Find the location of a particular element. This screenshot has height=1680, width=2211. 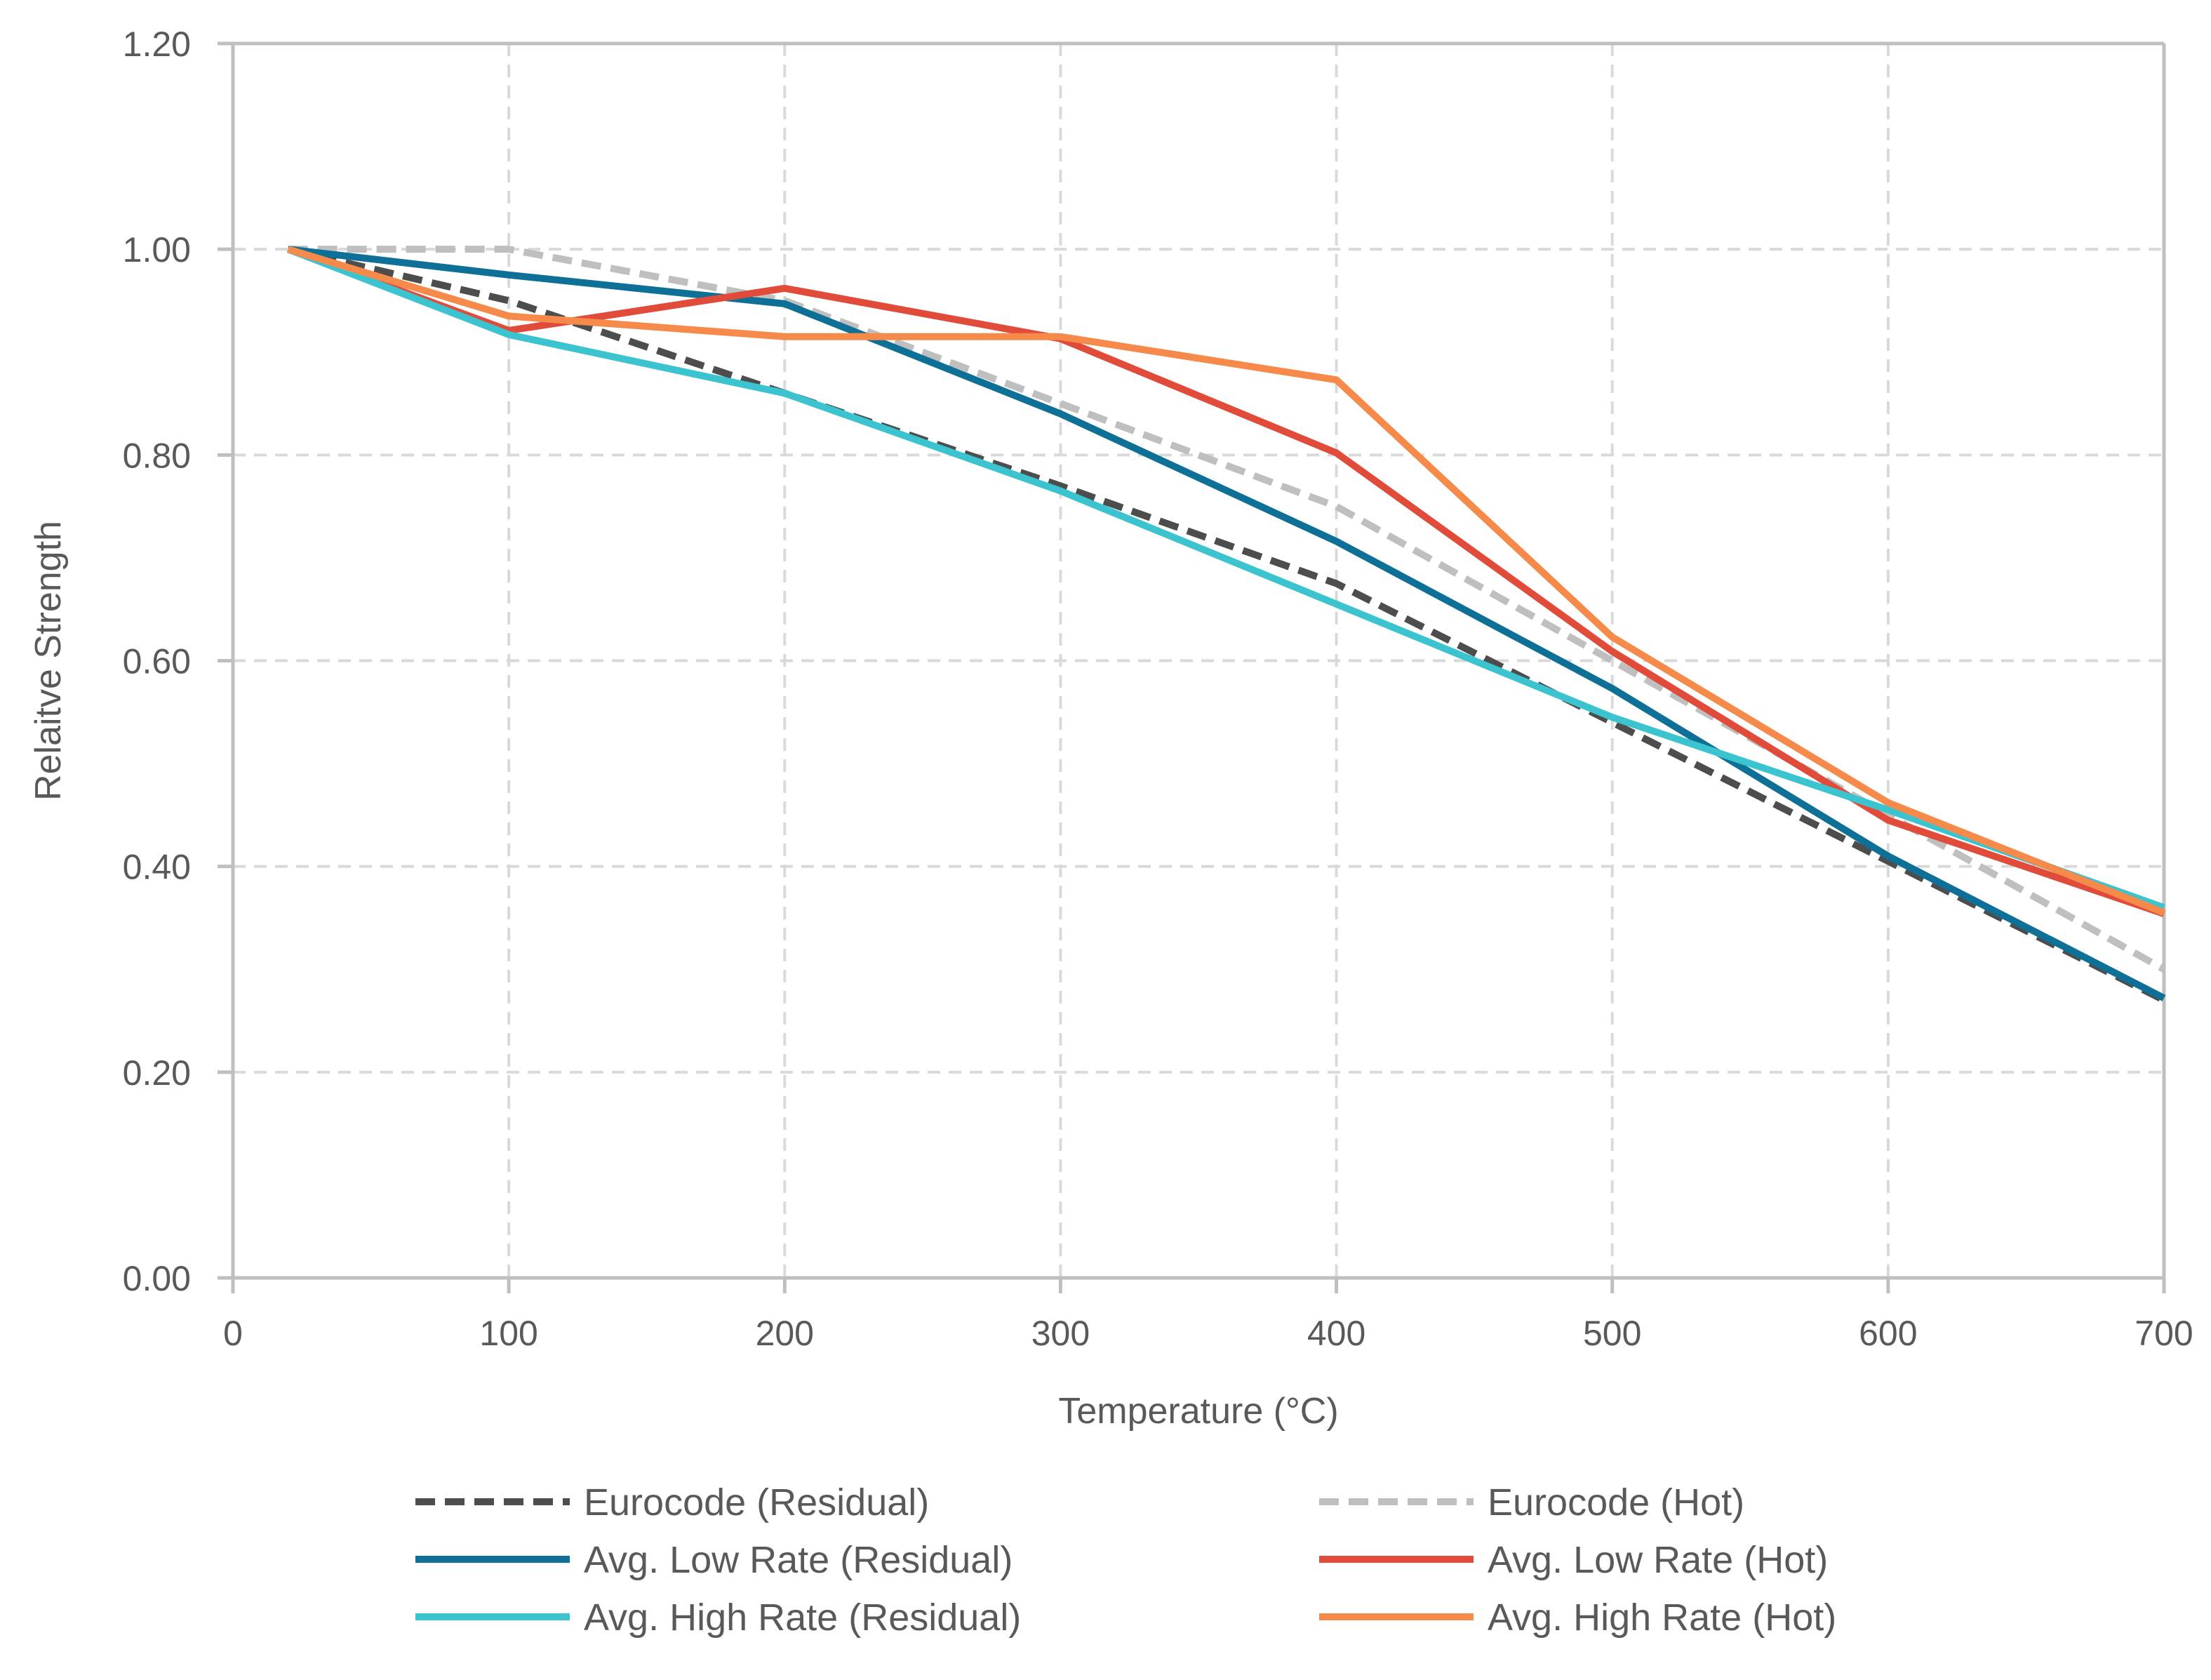

y-tick-label: 0.40 is located at coordinates (157, 867).